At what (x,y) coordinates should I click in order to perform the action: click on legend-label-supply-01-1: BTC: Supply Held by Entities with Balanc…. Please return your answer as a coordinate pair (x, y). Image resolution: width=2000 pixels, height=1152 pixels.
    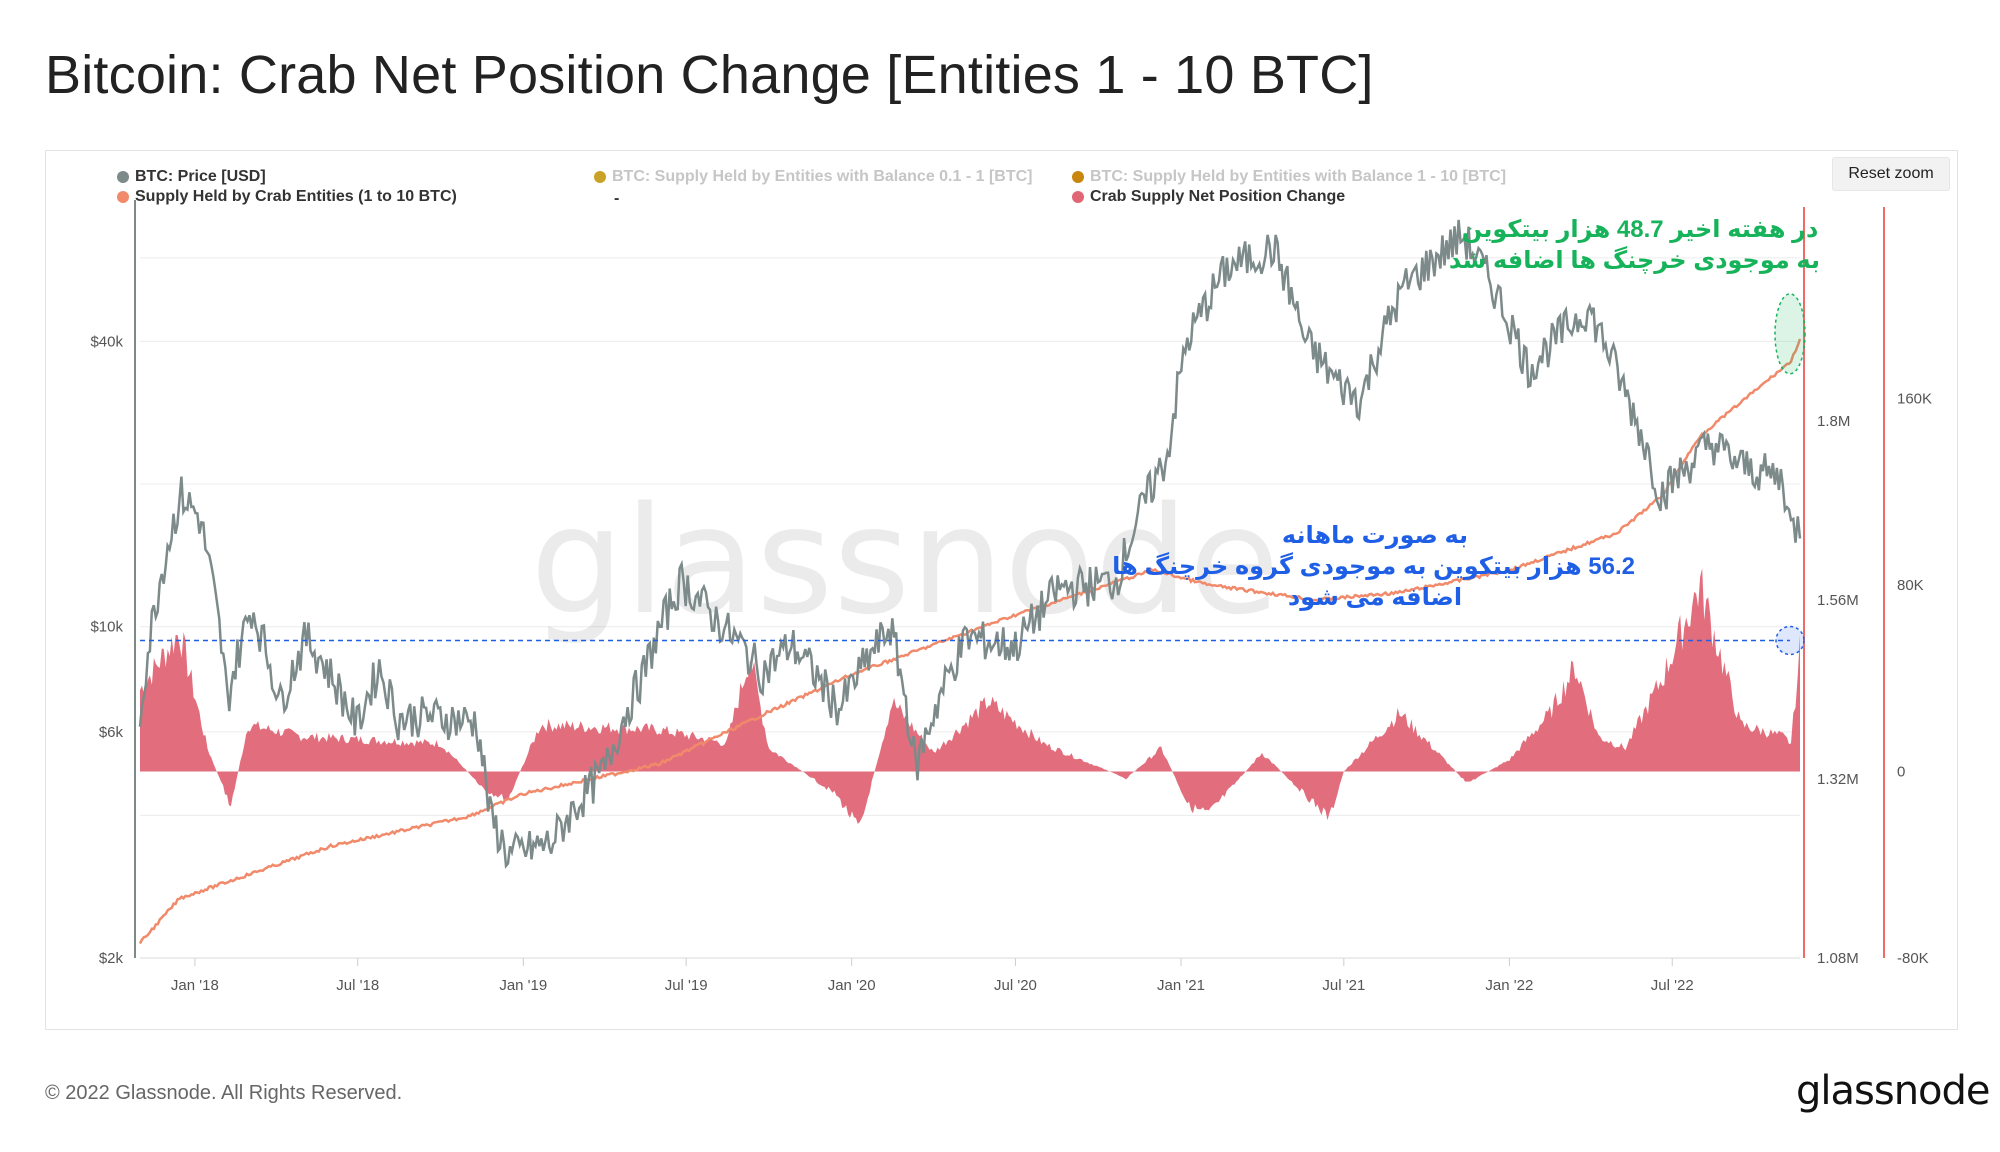
    Looking at the image, I should click on (822, 176).